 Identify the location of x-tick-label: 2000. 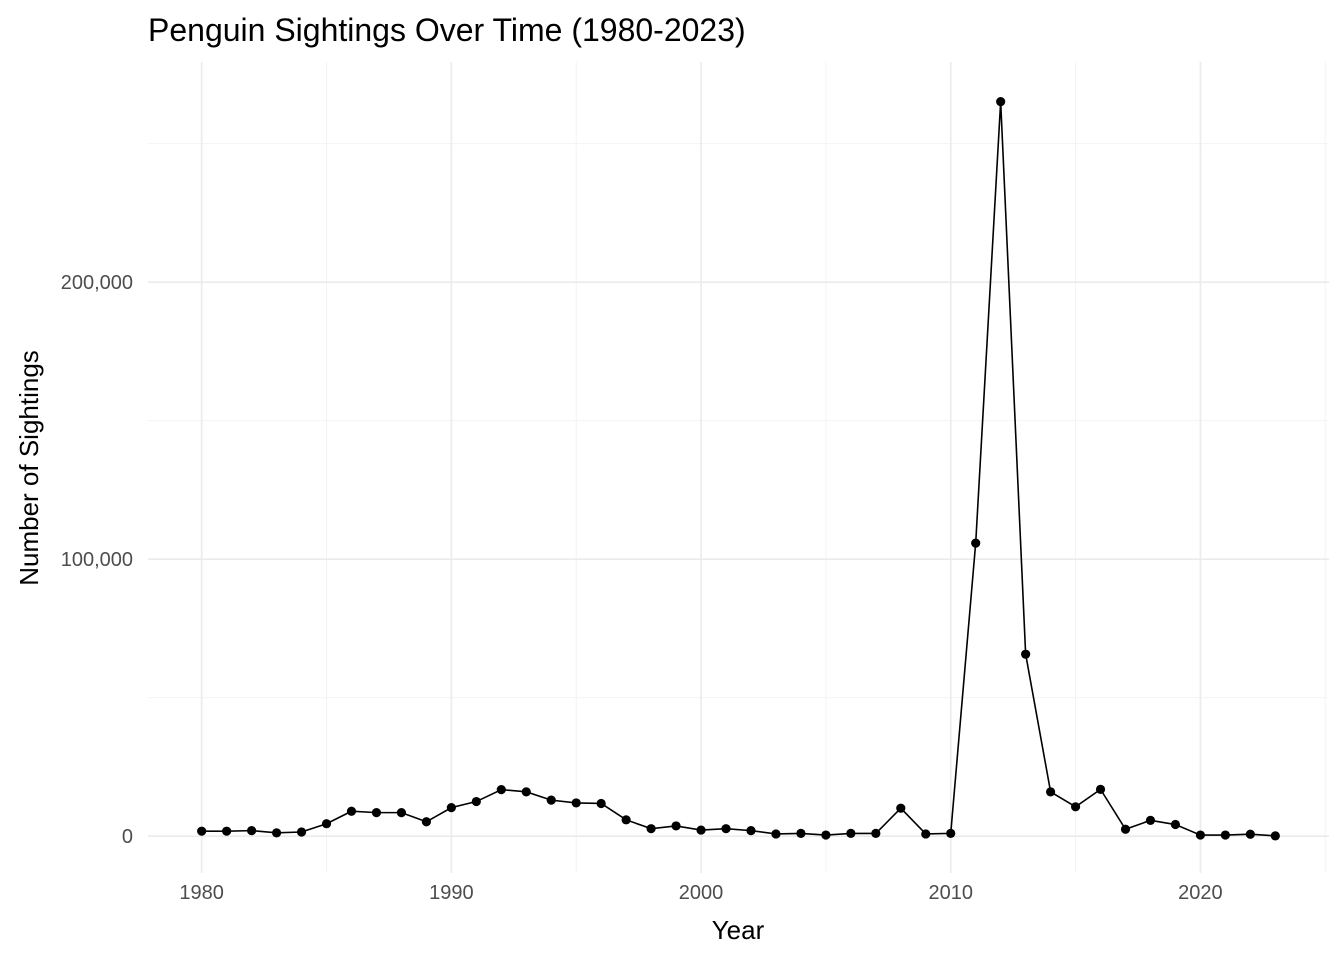
(701, 893).